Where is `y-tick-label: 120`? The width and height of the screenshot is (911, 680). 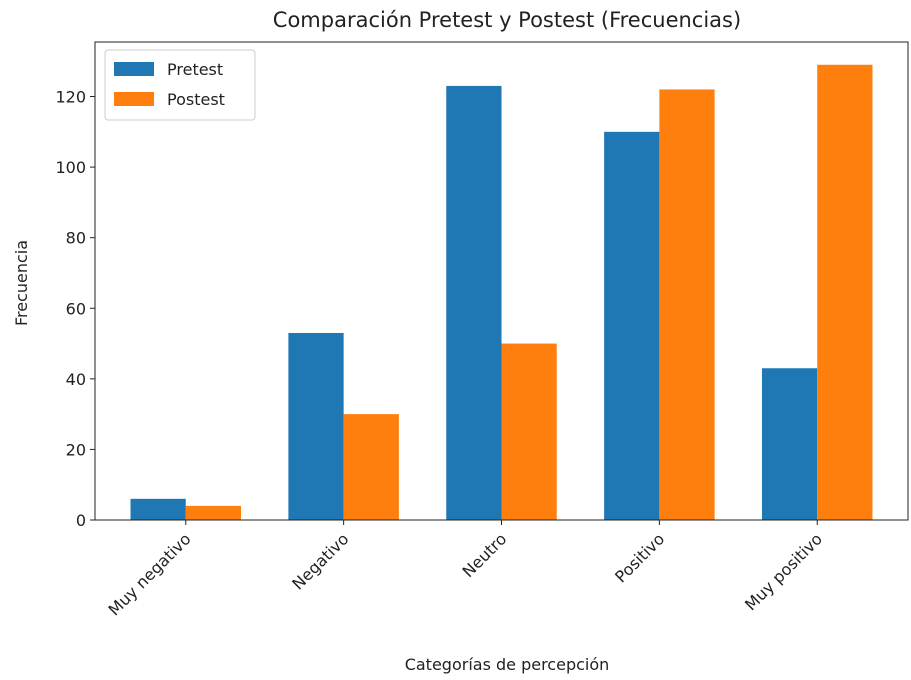 y-tick-label: 120 is located at coordinates (70, 97).